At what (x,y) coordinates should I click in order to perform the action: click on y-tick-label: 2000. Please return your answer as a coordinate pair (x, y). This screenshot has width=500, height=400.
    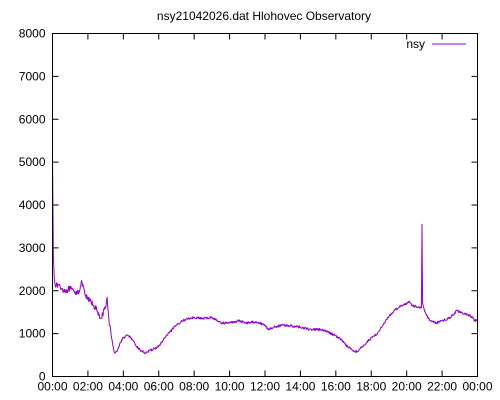
    Looking at the image, I should click on (32, 291).